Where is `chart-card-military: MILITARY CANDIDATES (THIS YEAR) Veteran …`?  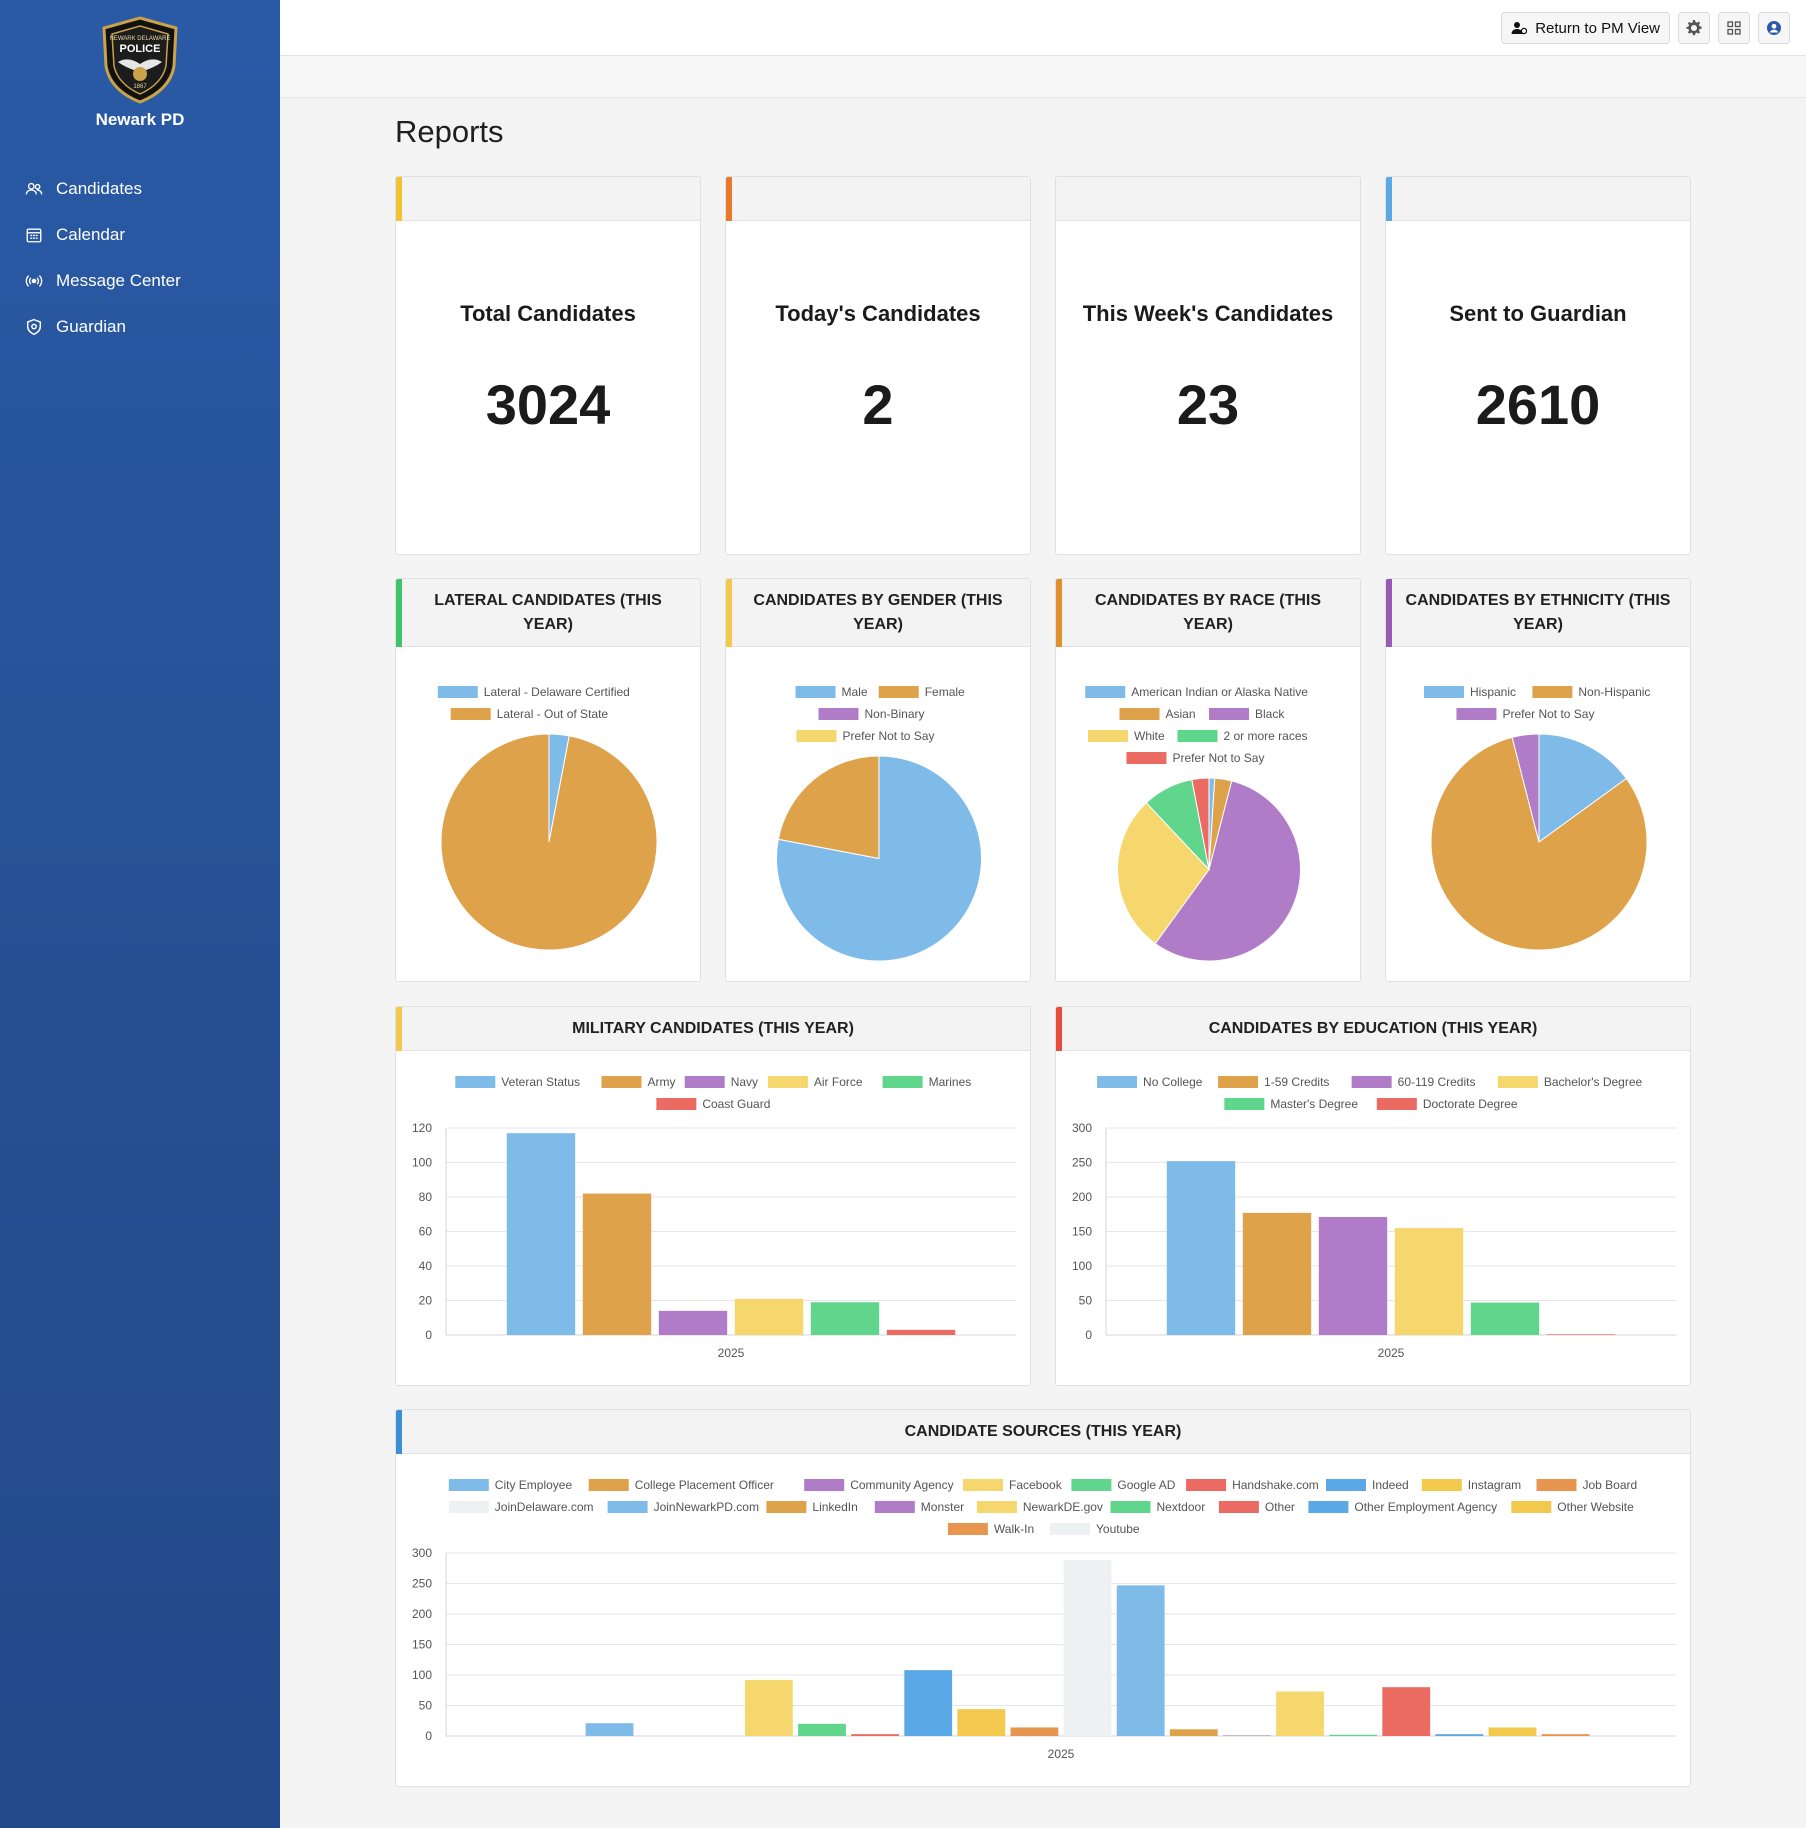
chart-card-military: MILITARY CANDIDATES (THIS YEAR) Veteran … is located at coordinates (713, 1196).